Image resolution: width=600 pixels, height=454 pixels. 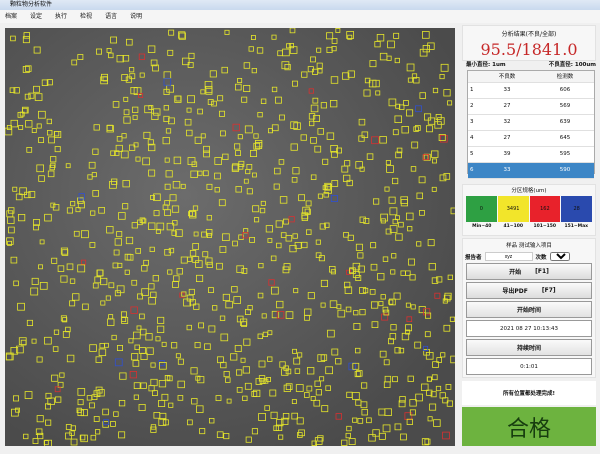 I want to click on menu-settings: 设定, so click(x=36, y=16).